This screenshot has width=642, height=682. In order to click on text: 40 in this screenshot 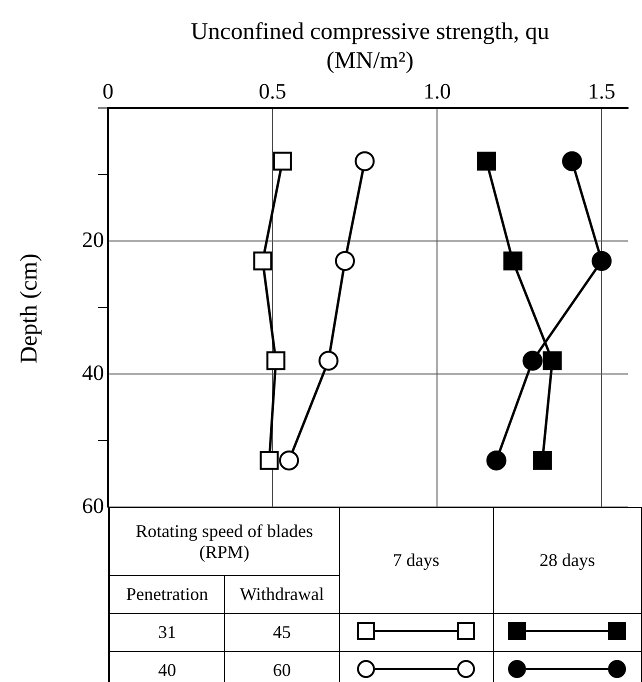, I will do `click(167, 667)`.